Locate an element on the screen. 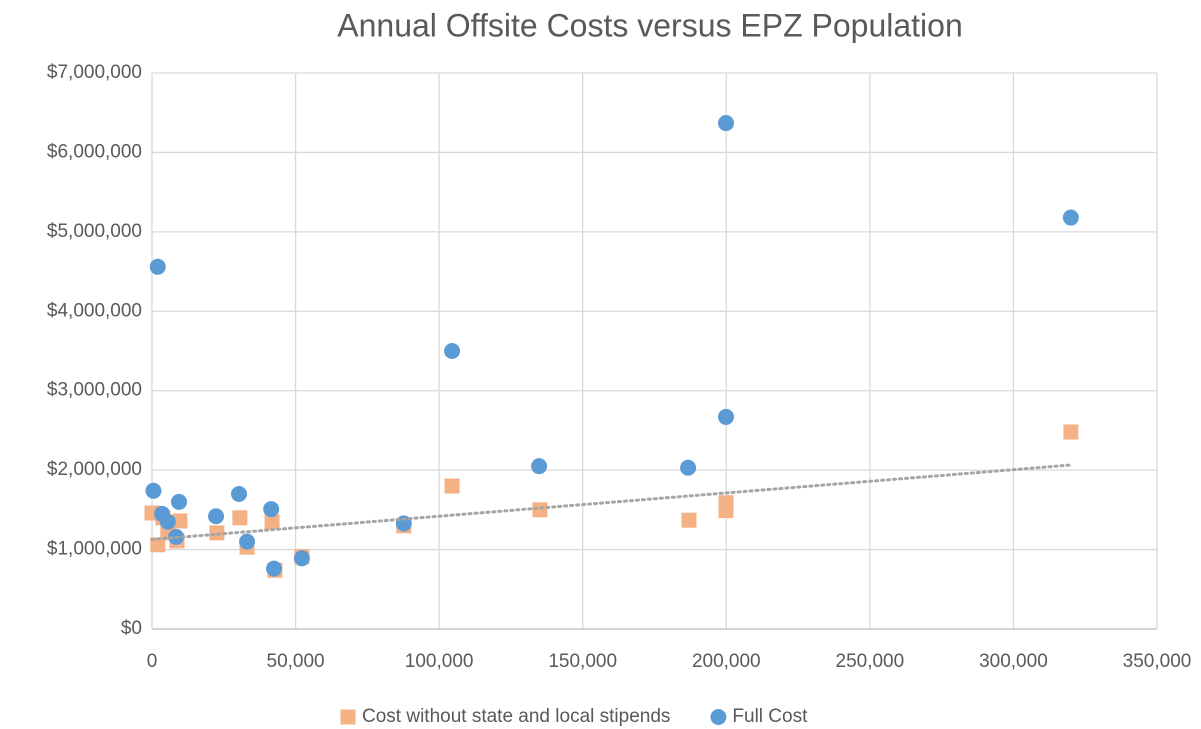  y-tick-label: $1,000,000 is located at coordinates (94, 549).